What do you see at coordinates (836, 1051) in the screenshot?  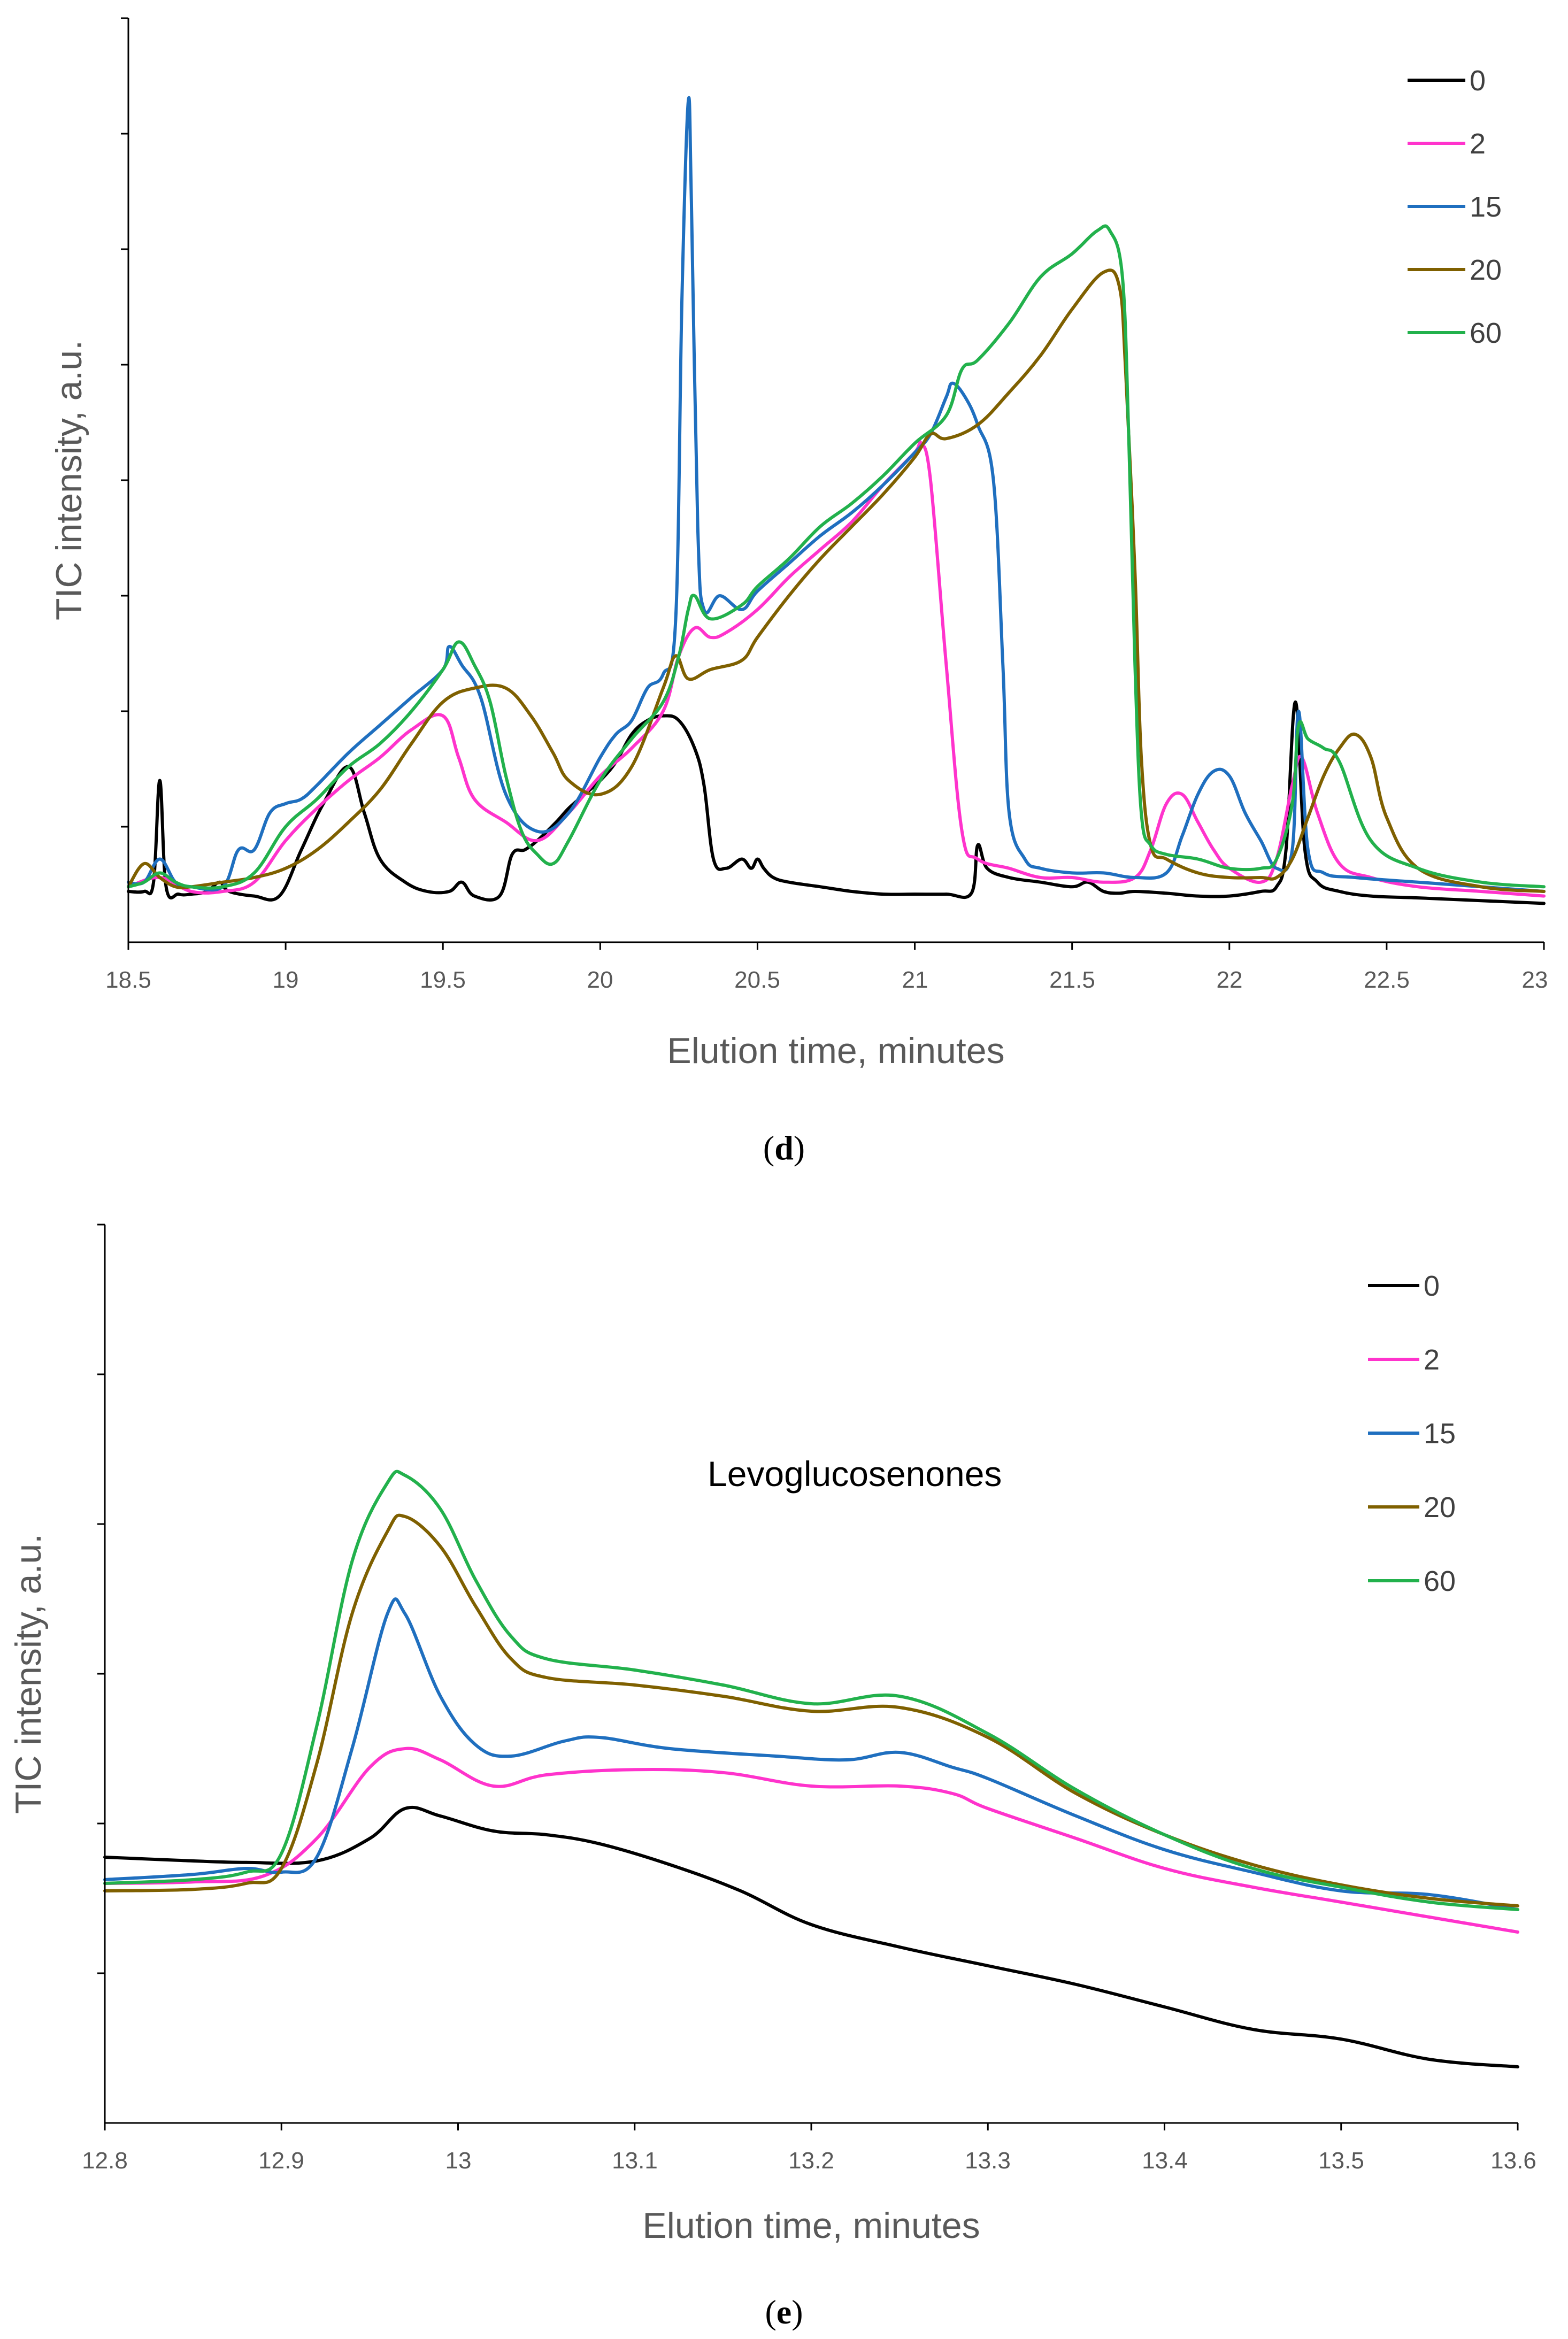 I see `chart-d-x-axis-title: Elution time, minutes` at bounding box center [836, 1051].